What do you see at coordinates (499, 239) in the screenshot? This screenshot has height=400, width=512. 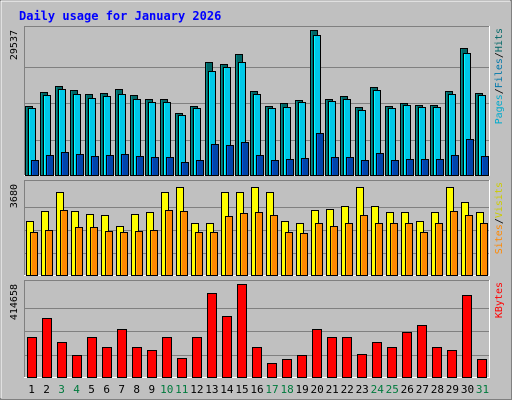 I see `legend-entry: Sites` at bounding box center [499, 239].